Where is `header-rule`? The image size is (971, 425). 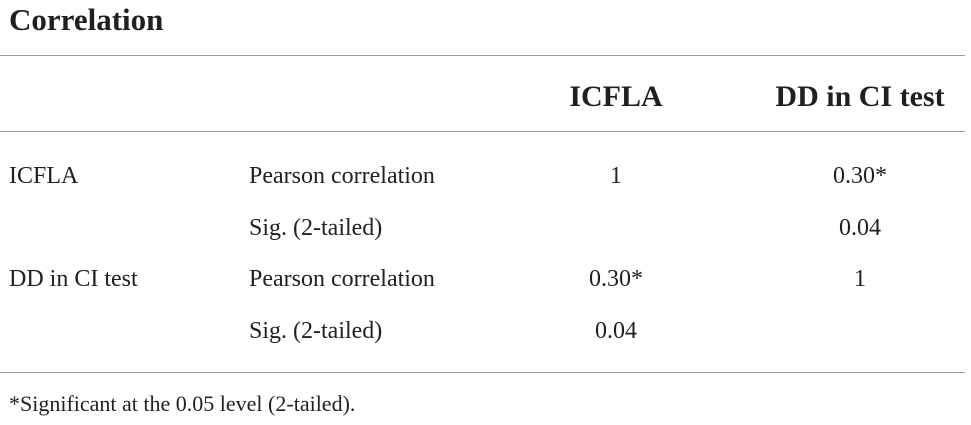
header-rule is located at coordinates (482, 131).